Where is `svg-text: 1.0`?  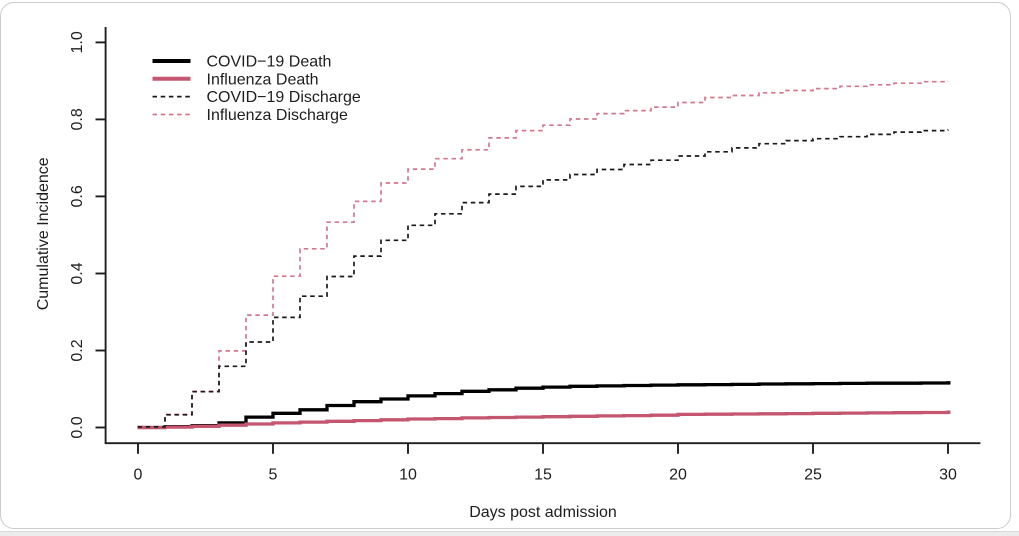 svg-text: 1.0 is located at coordinates (77, 42).